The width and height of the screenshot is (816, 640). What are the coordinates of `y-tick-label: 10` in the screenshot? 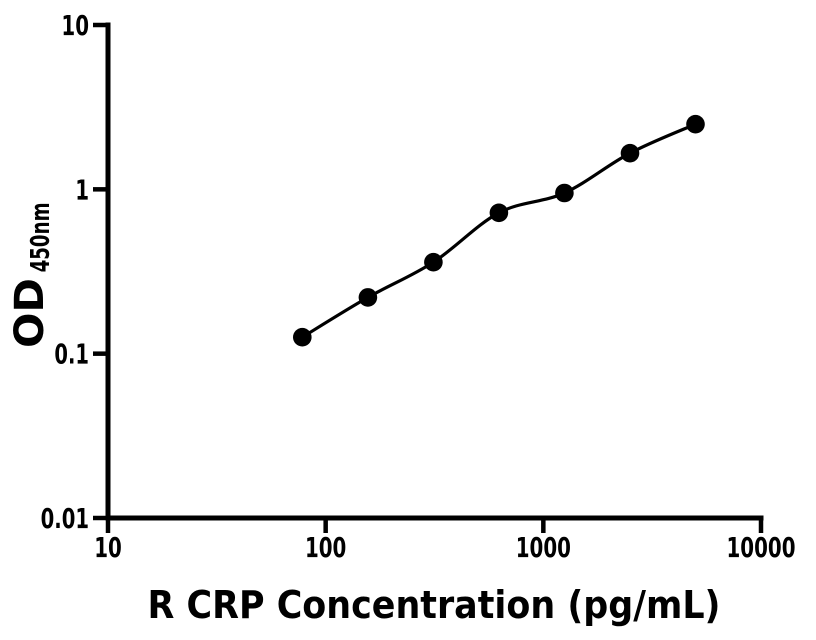 It's located at (75, 25).